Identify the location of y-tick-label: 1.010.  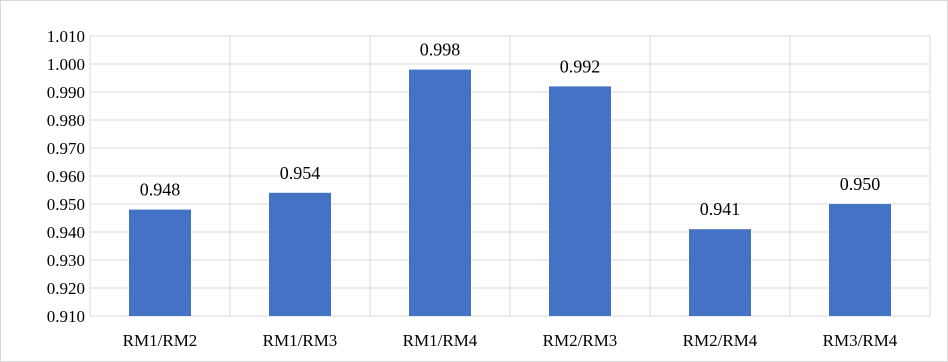
(66, 36).